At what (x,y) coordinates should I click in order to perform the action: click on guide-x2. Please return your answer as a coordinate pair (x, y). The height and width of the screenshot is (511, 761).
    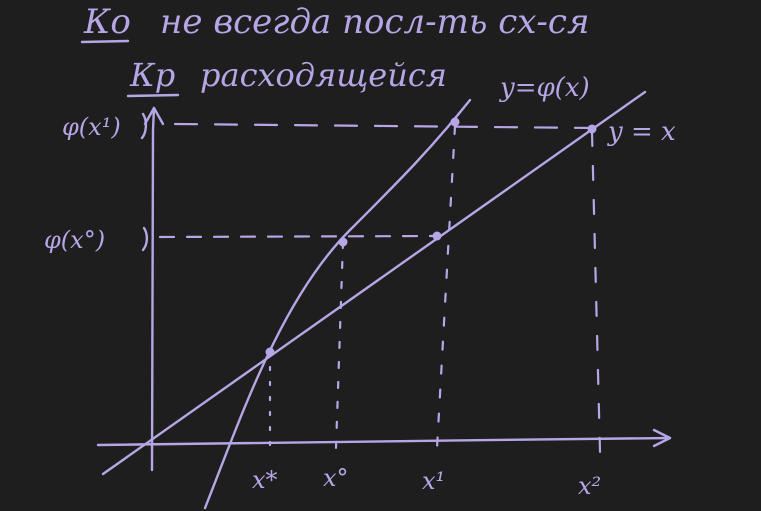
    Looking at the image, I should click on (596, 292).